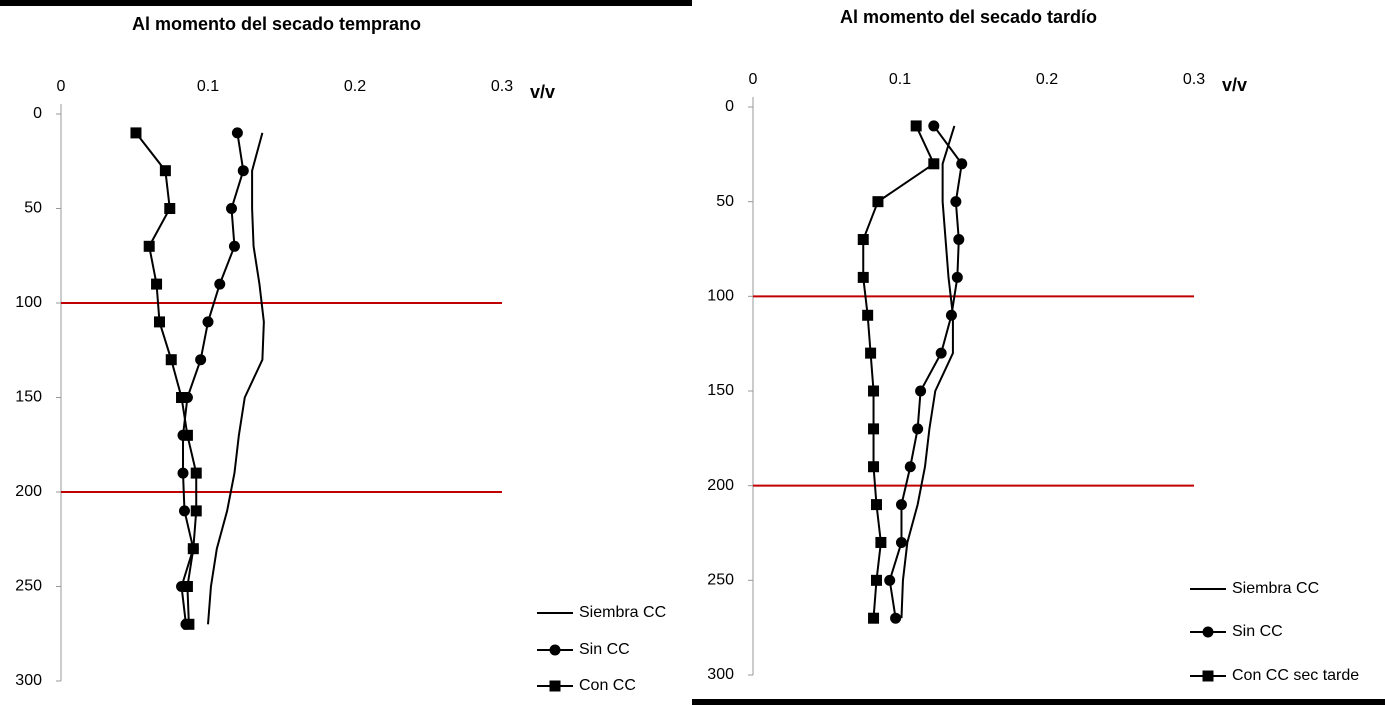  What do you see at coordinates (276, 24) in the screenshot?
I see `chart-title: Al momento del secado temprano` at bounding box center [276, 24].